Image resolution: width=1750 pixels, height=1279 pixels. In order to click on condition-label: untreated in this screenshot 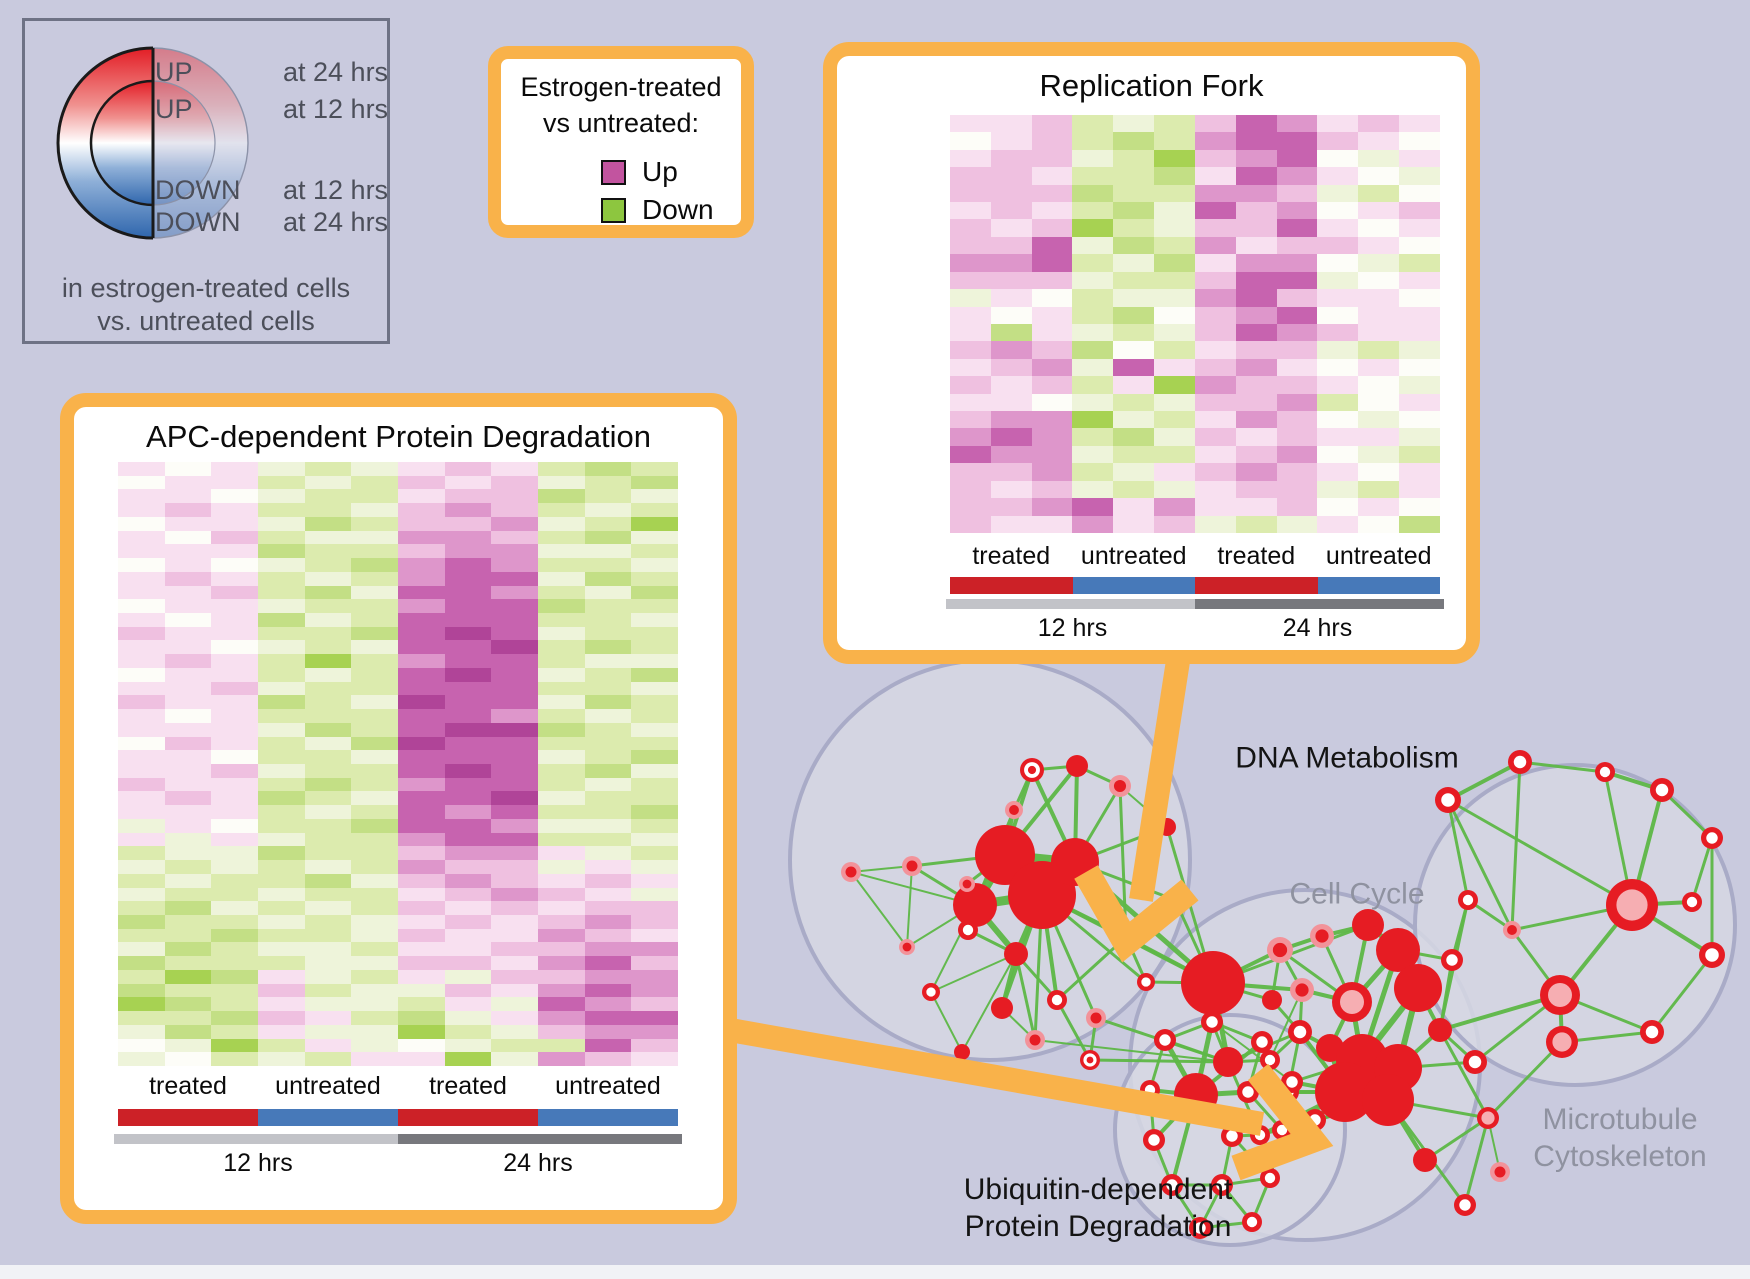, I will do `click(328, 1086)`.